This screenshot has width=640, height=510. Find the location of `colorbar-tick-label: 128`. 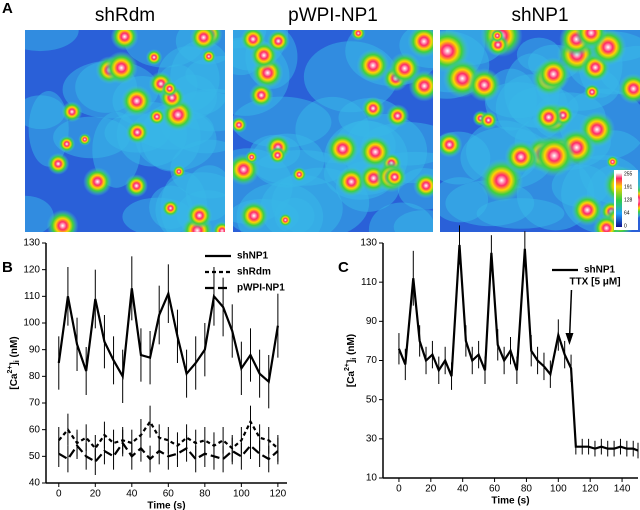

colorbar-tick-label: 128 is located at coordinates (628, 200).